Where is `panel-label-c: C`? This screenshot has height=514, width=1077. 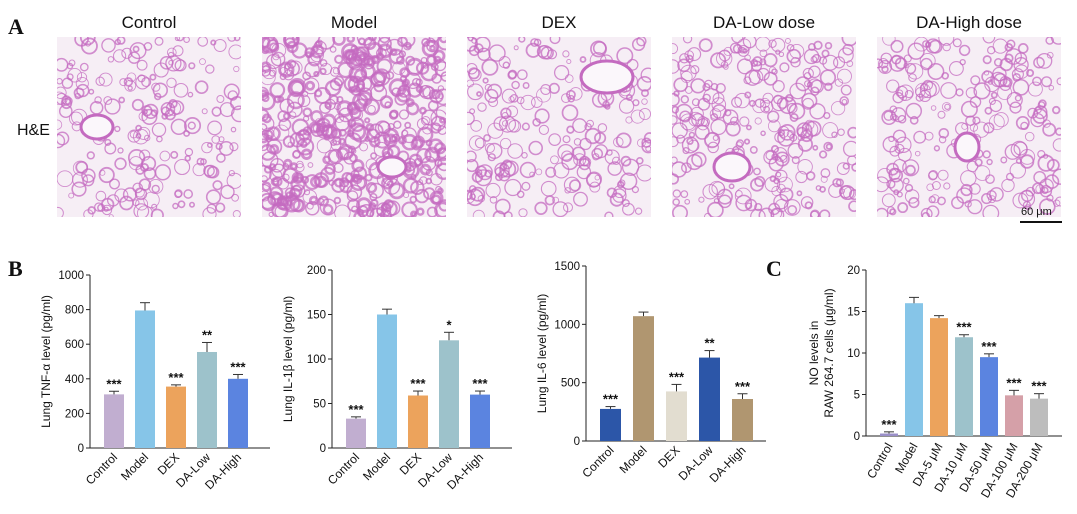 panel-label-c: C is located at coordinates (774, 268).